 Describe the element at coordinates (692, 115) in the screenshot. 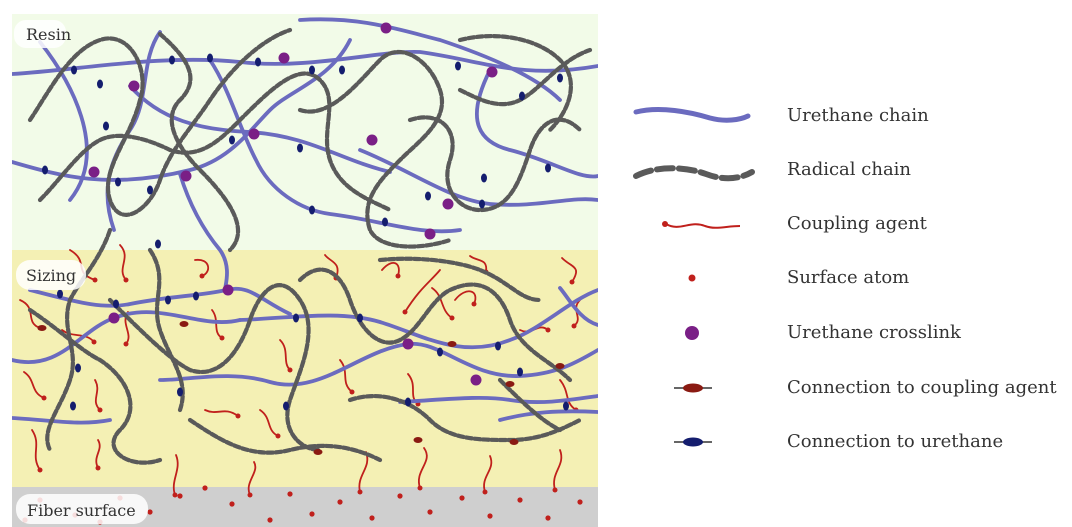

I see `urethane-chain-icon` at that location.